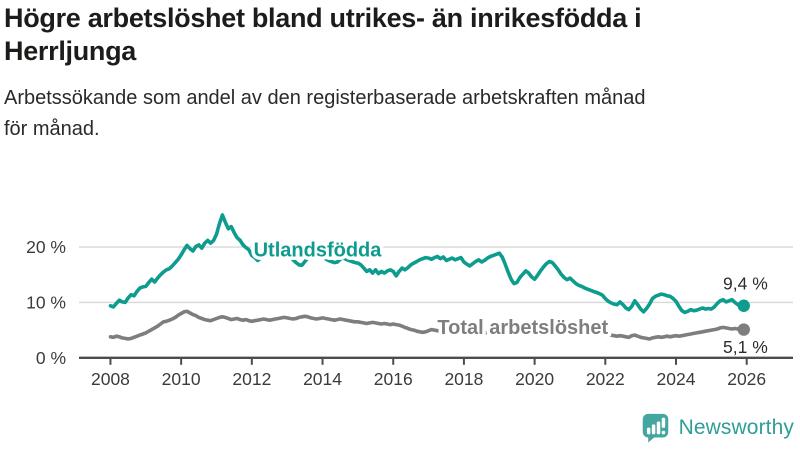  Describe the element at coordinates (534, 379) in the screenshot. I see `x-tick-label: 2020` at that location.